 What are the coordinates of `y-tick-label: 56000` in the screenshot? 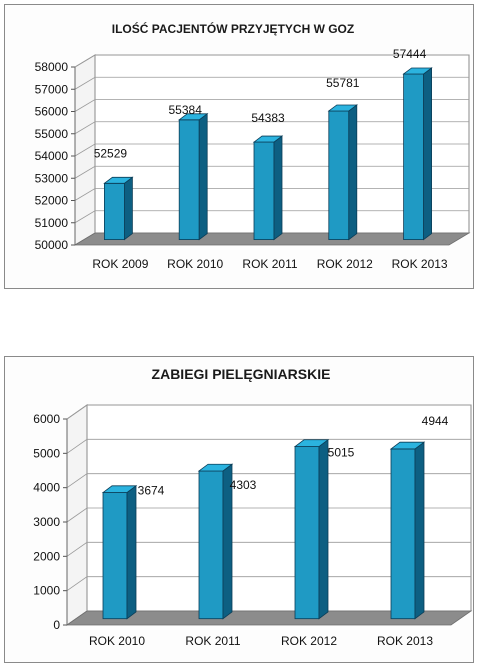 It's located at (52, 112).